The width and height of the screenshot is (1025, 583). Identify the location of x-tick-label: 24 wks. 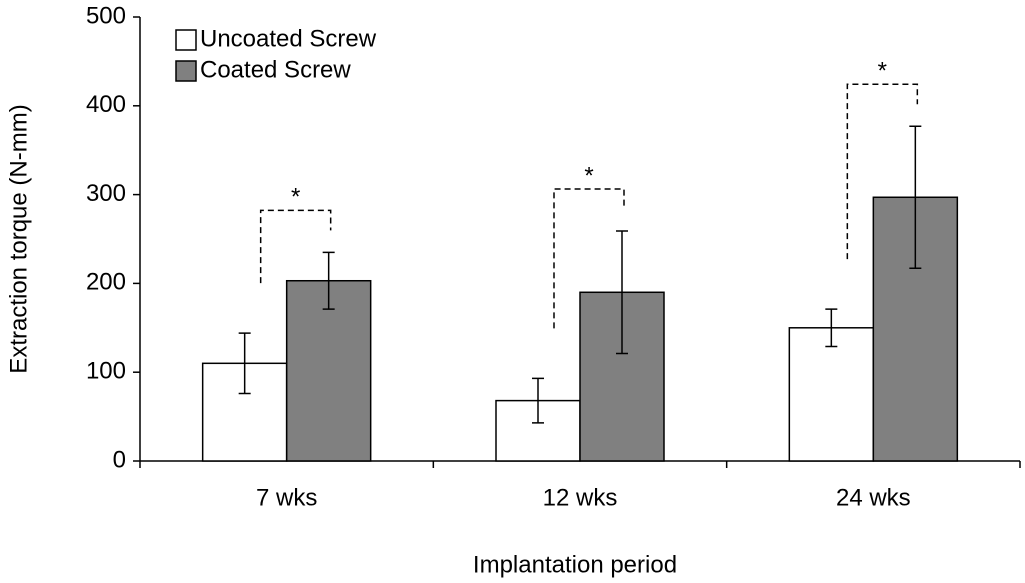
(873, 497).